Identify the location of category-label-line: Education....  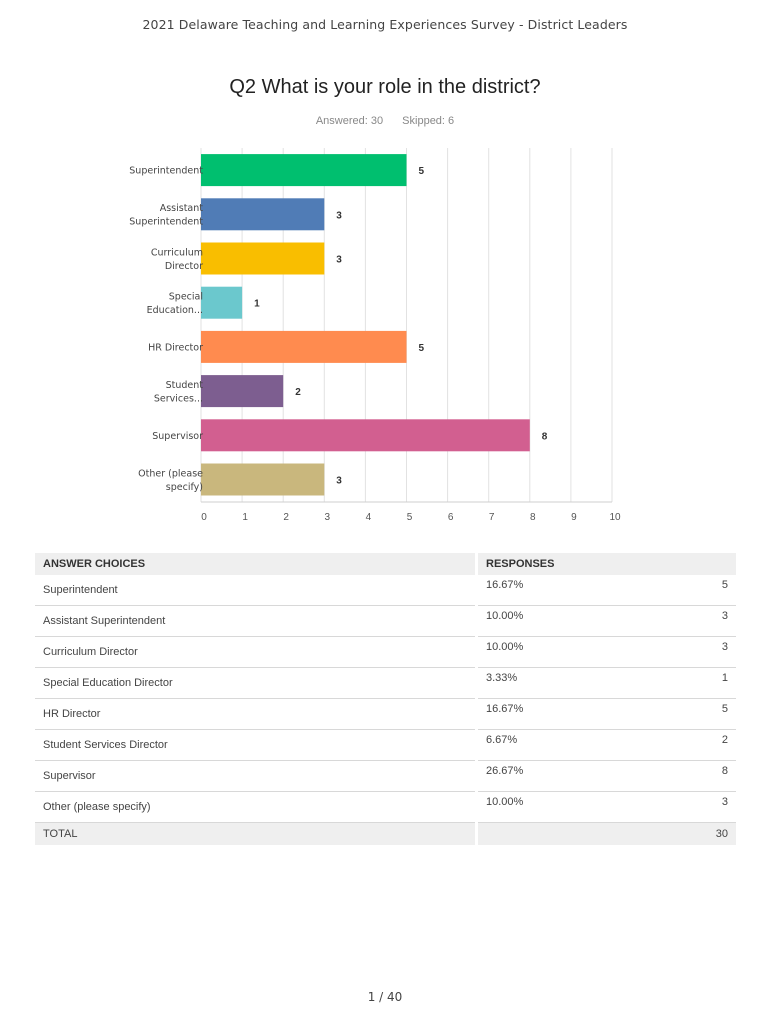
(175, 310).